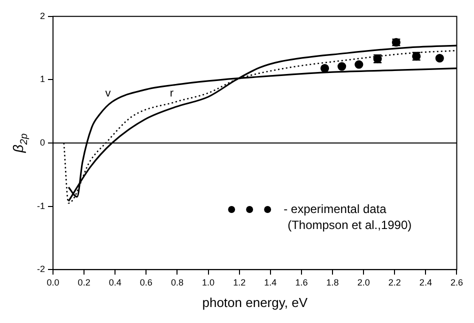  Describe the element at coordinates (42, 79) in the screenshot. I see `y-tick-label: 1` at that location.